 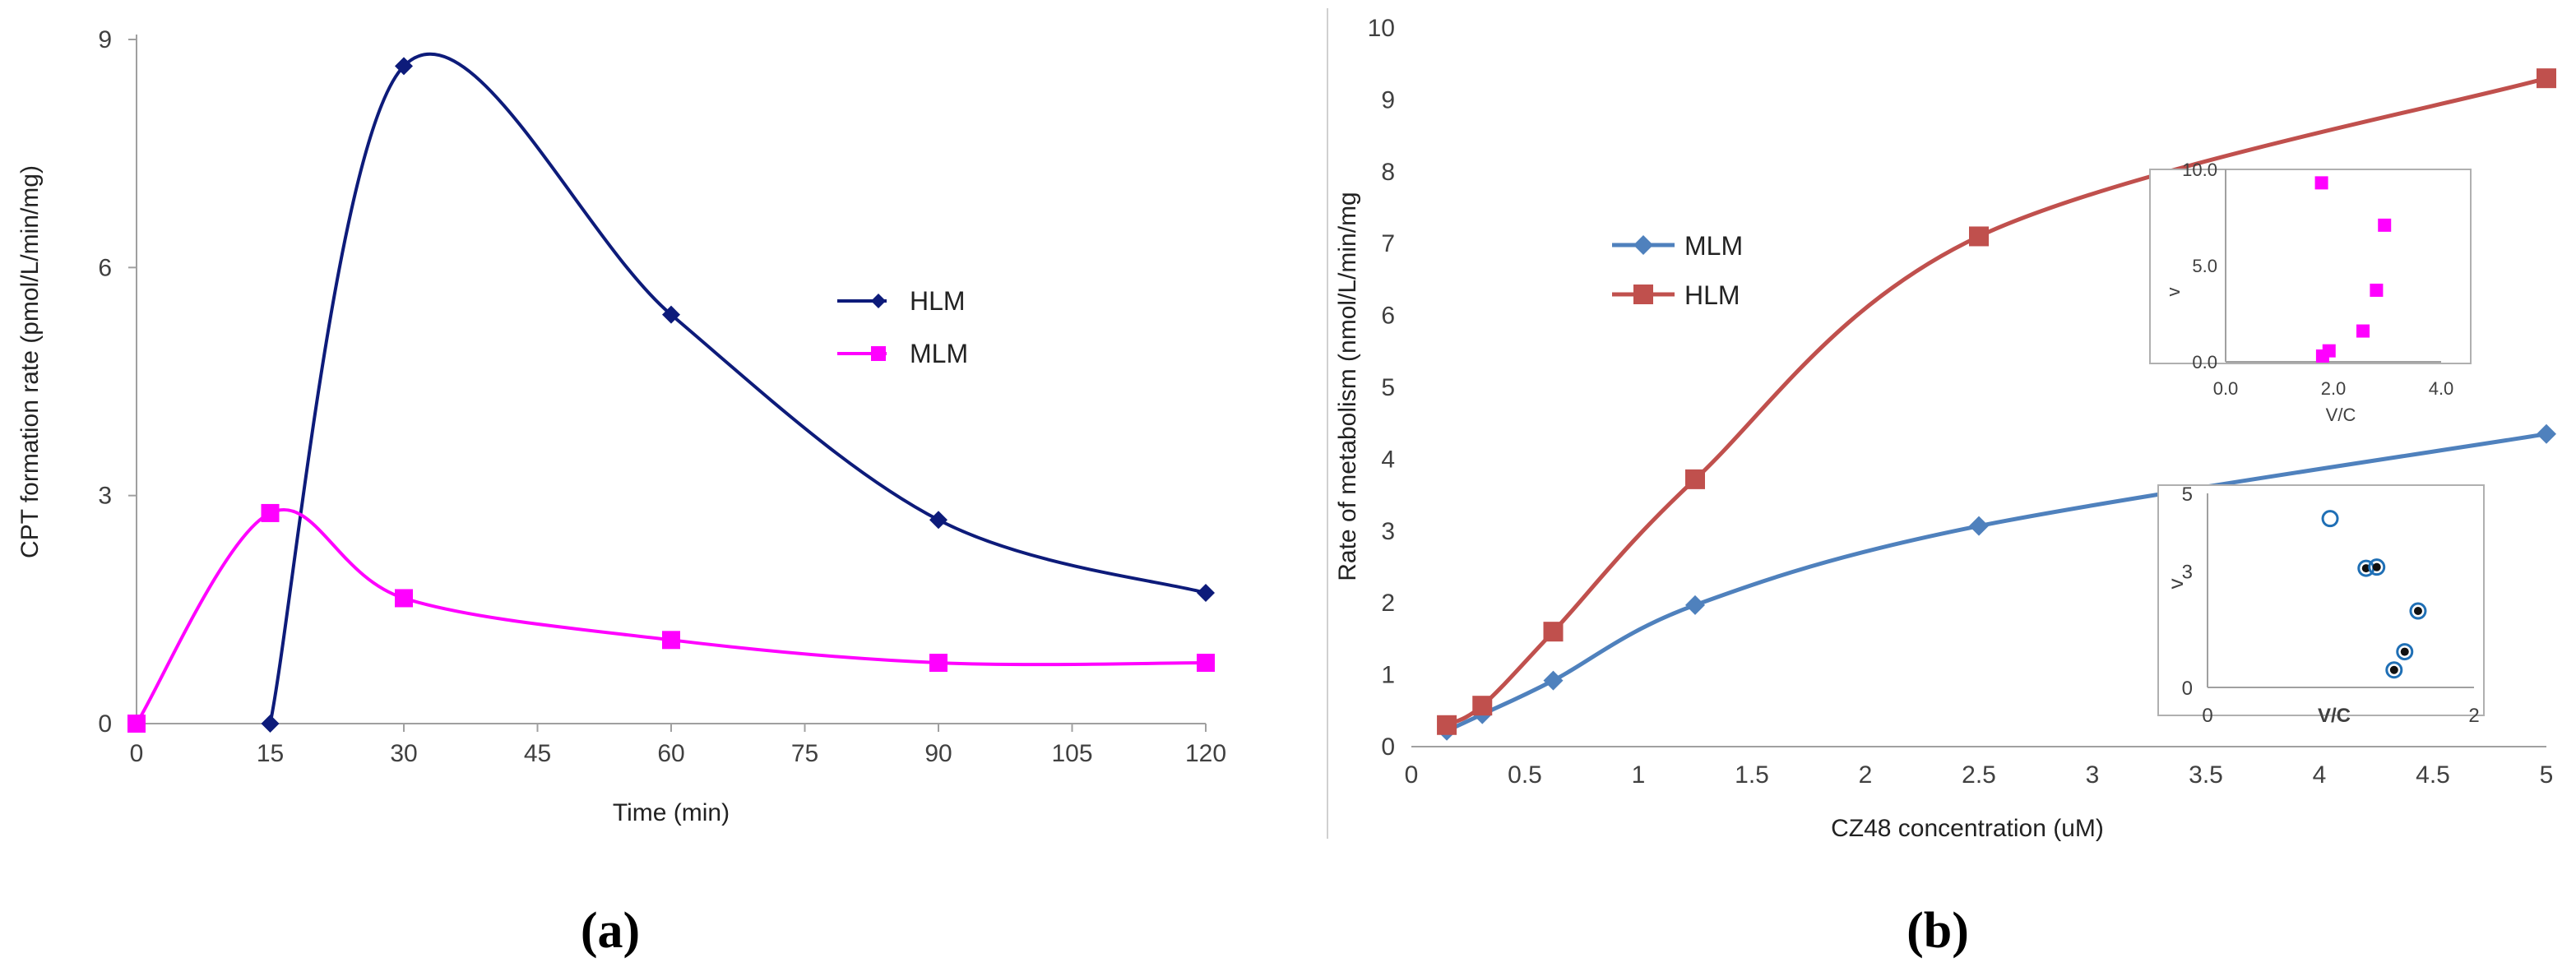 I want to click on chart-a-x-tick-label: 30, so click(x=404, y=753).